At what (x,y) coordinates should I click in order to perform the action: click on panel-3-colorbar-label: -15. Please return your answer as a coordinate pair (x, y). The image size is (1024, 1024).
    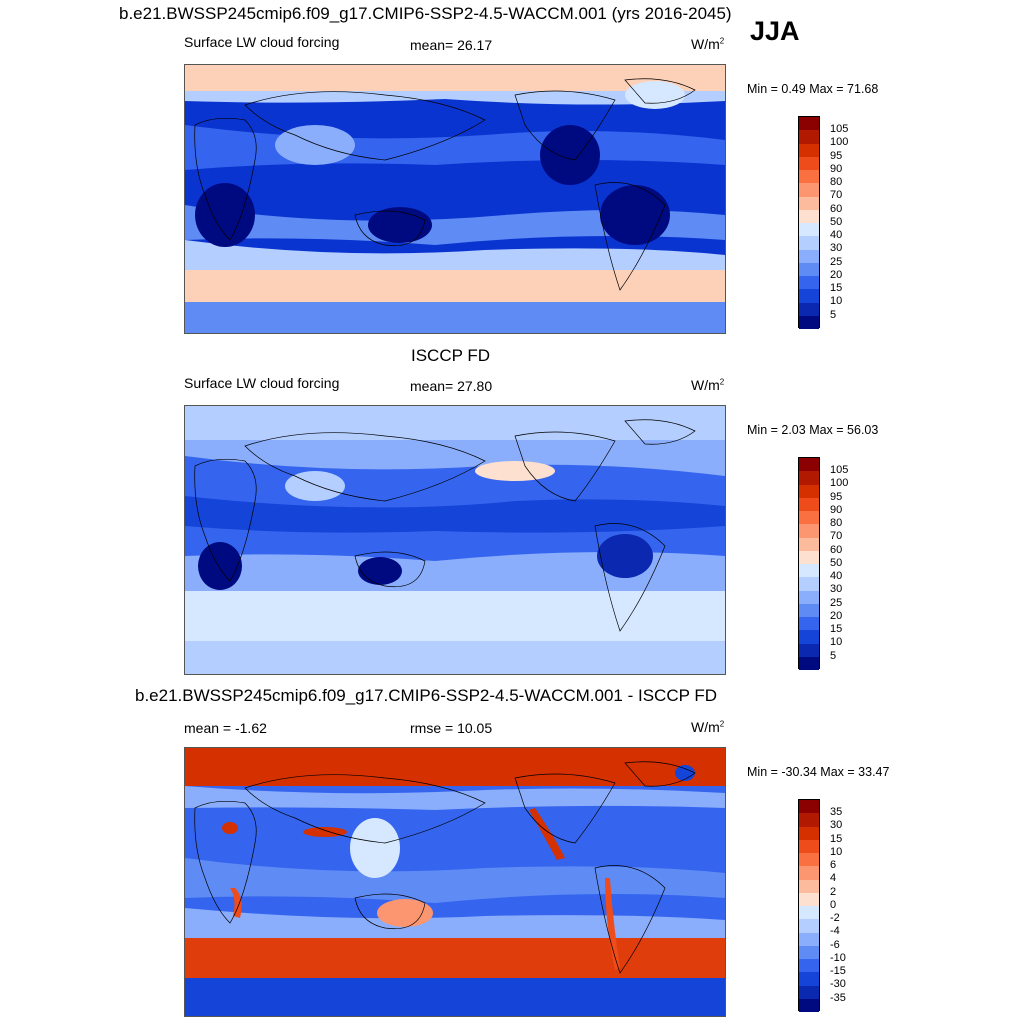
    Looking at the image, I should click on (838, 971).